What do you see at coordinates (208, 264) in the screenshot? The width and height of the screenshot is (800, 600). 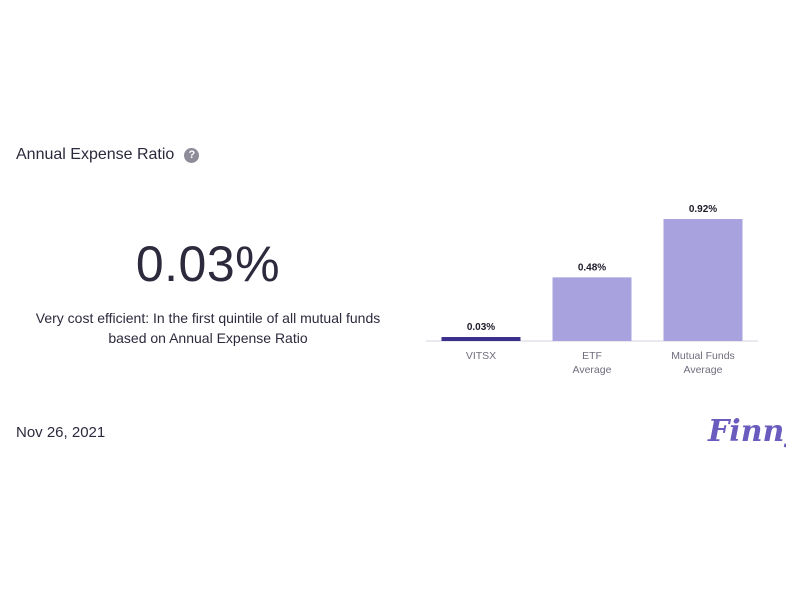 I see `expense-ratio-value: 0.03%` at bounding box center [208, 264].